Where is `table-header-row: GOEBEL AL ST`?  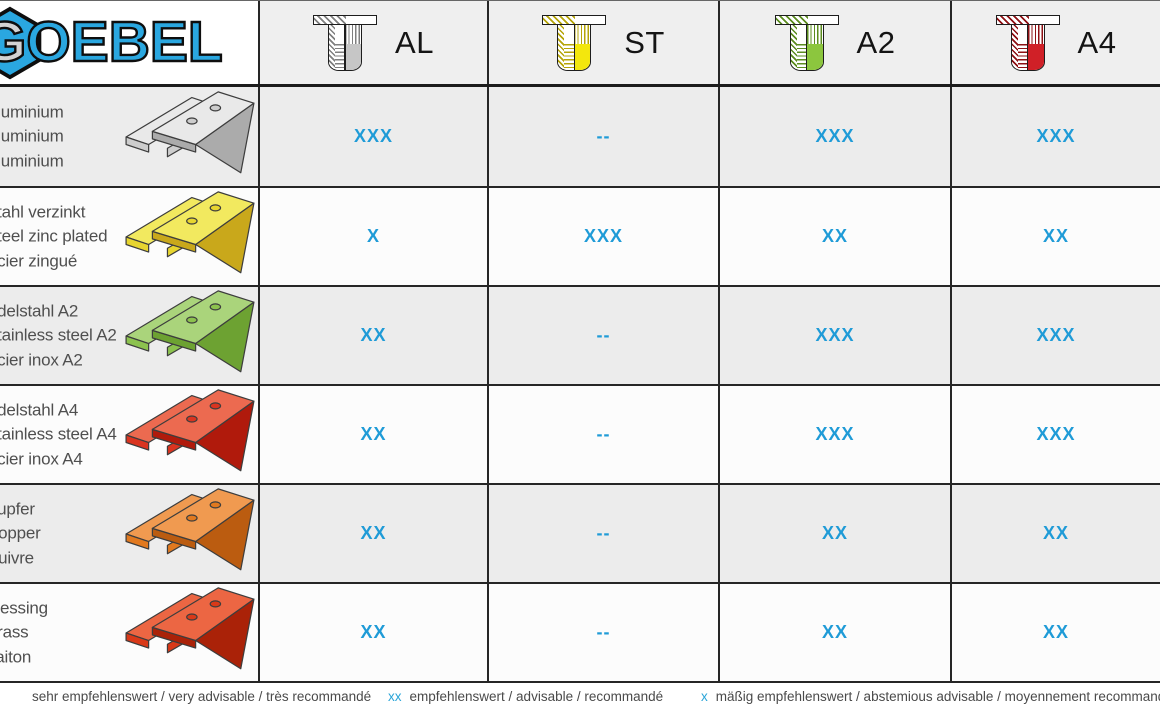 table-header-row: GOEBEL AL ST is located at coordinates (580, 44).